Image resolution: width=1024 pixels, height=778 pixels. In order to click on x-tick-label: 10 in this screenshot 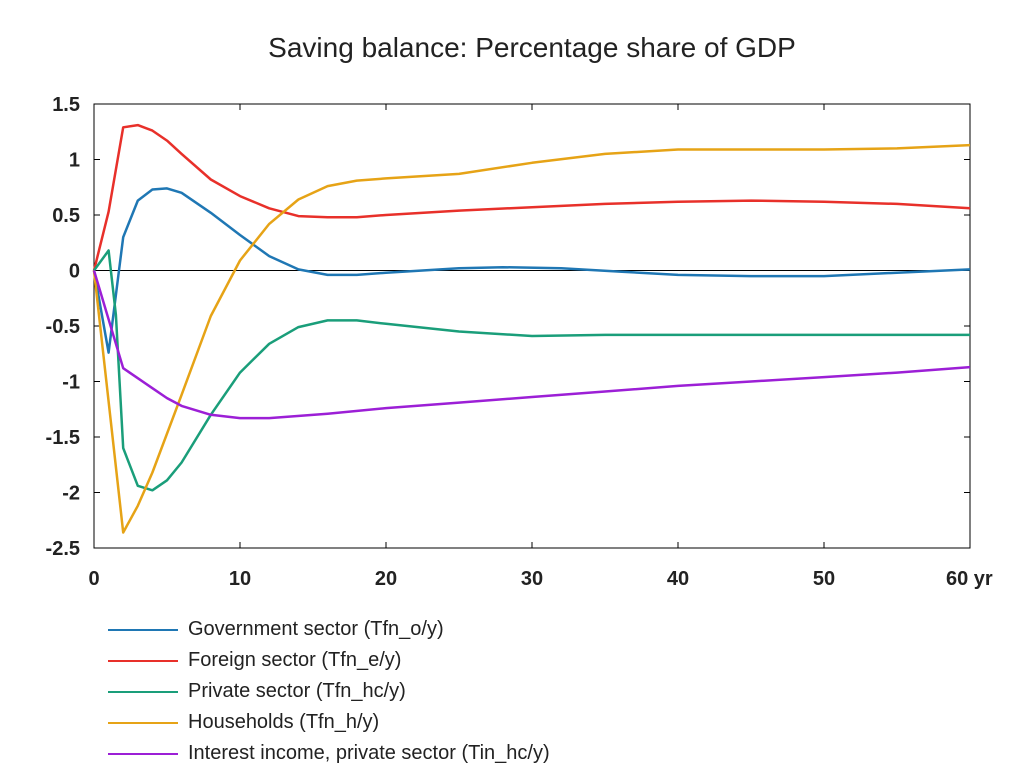, I will do `click(240, 579)`.